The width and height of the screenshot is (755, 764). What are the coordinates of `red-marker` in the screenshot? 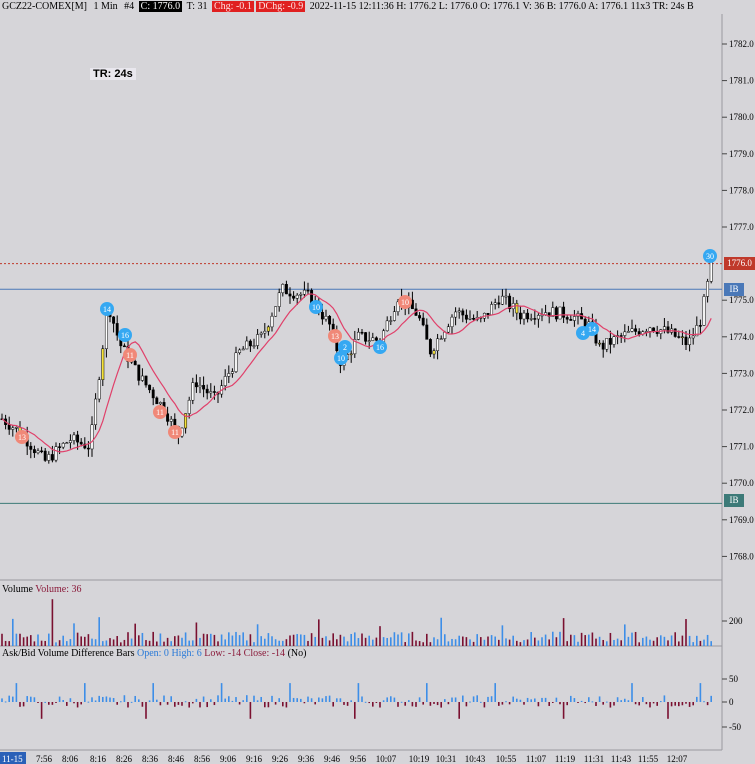 It's located at (405, 302).